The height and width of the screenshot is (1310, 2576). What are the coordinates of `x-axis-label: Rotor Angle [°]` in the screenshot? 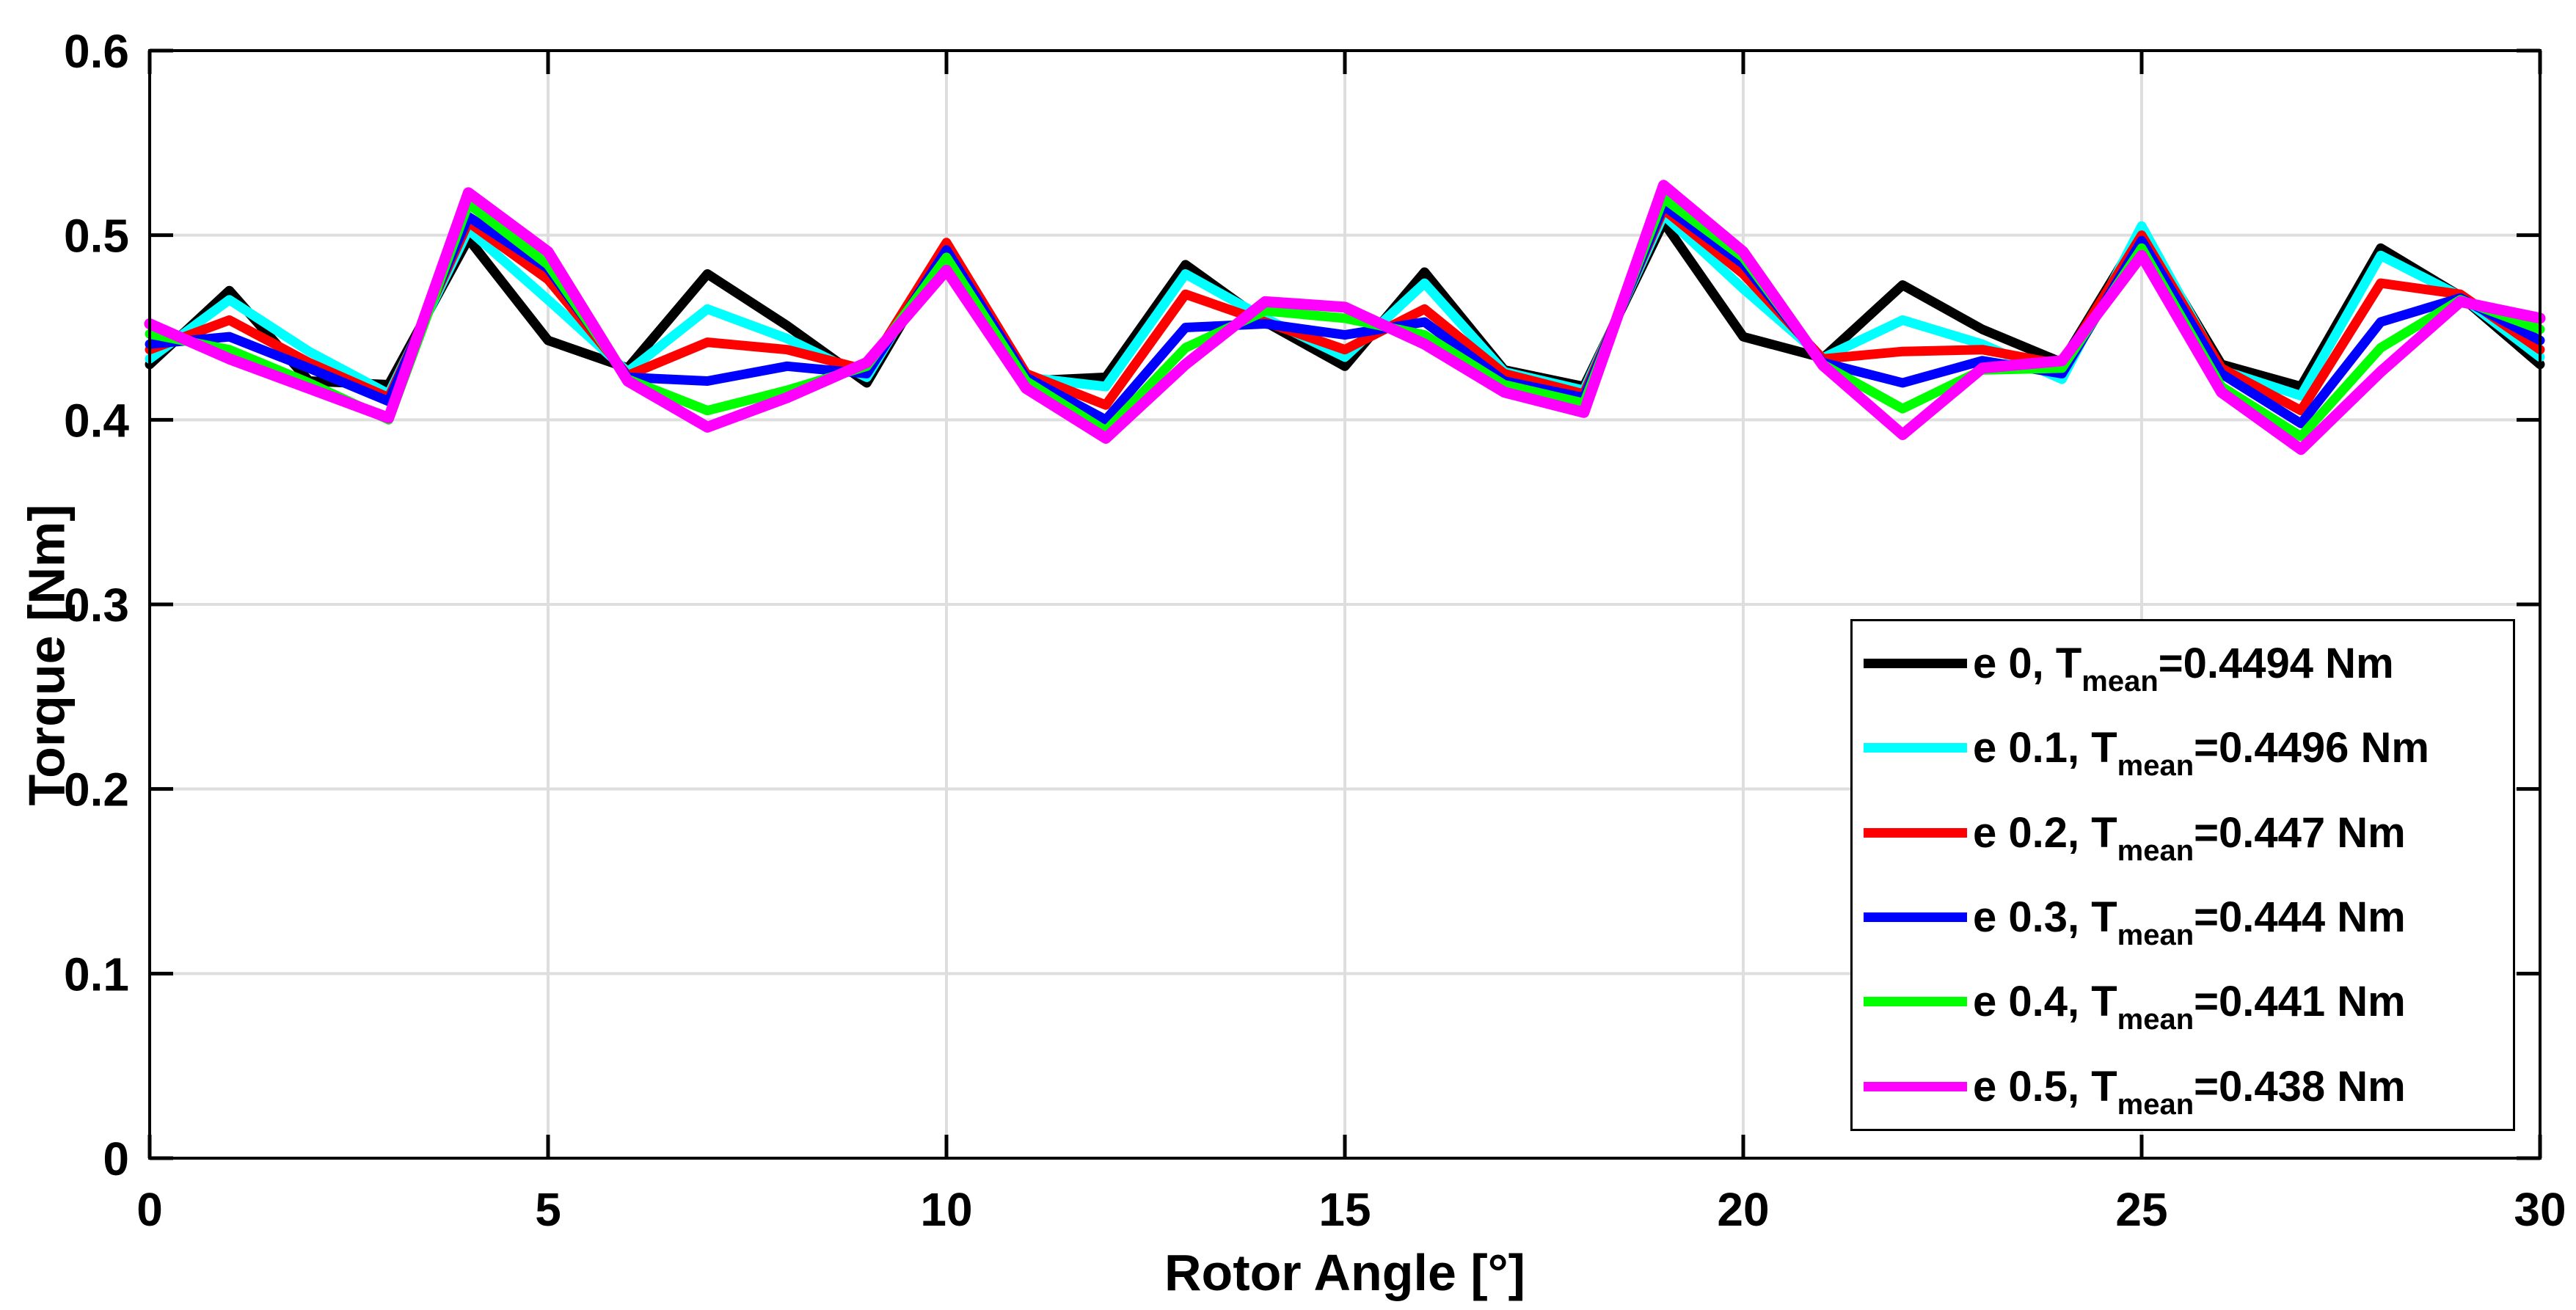 It's located at (1344, 1273).